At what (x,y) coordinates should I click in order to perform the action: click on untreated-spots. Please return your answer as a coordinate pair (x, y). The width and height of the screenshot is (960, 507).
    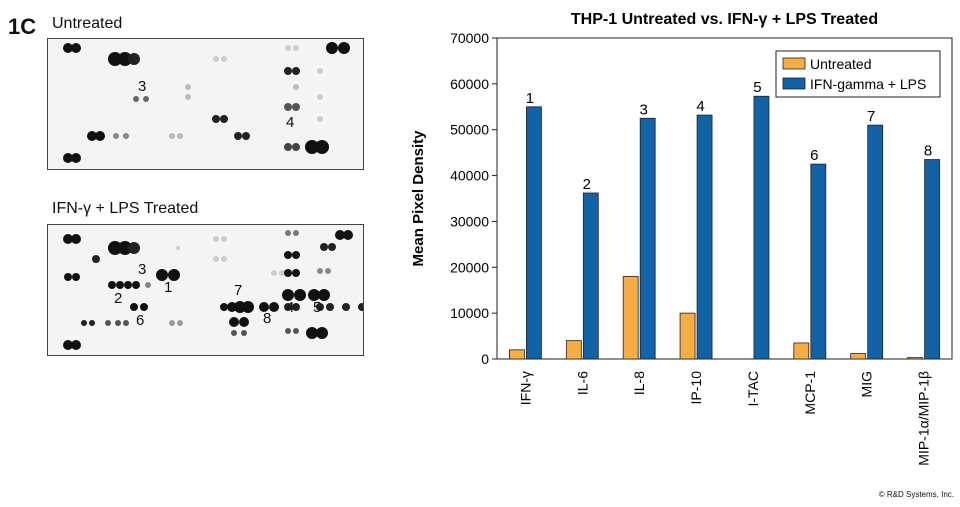
    Looking at the image, I should click on (206, 102).